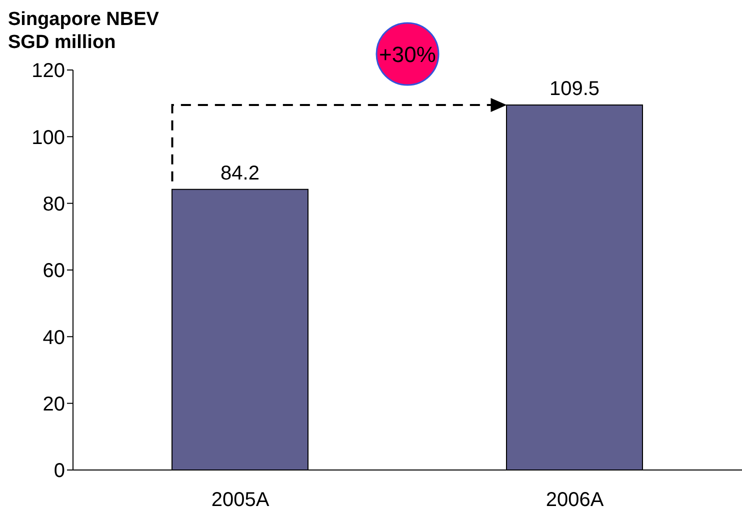  I want to click on y-tick-label: 0, so click(59, 471).